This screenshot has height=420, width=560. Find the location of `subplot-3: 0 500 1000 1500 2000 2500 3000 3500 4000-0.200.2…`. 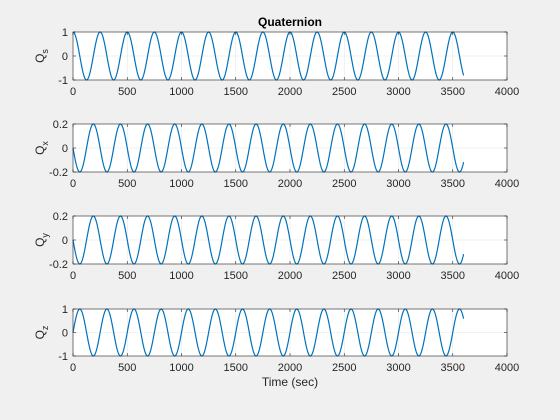

subplot-3: 0 500 1000 1500 2000 2500 3000 3500 4000-0.200.2… is located at coordinates (276, 246).